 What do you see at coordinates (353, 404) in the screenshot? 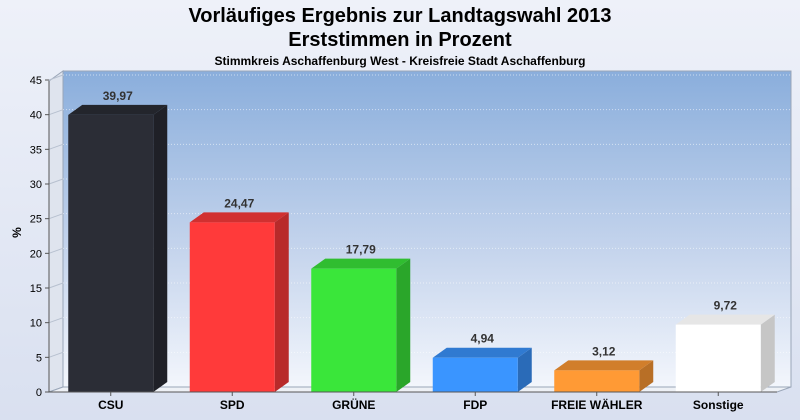
I see `x-tick-label: GRÜNE` at bounding box center [353, 404].